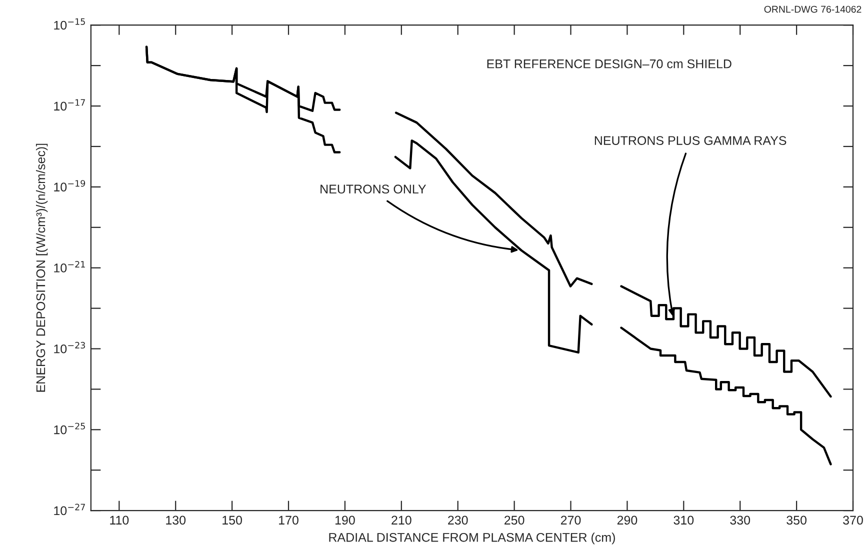 This screenshot has height=558, width=866. What do you see at coordinates (684, 520) in the screenshot?
I see `x-tick-label: 310` at bounding box center [684, 520].